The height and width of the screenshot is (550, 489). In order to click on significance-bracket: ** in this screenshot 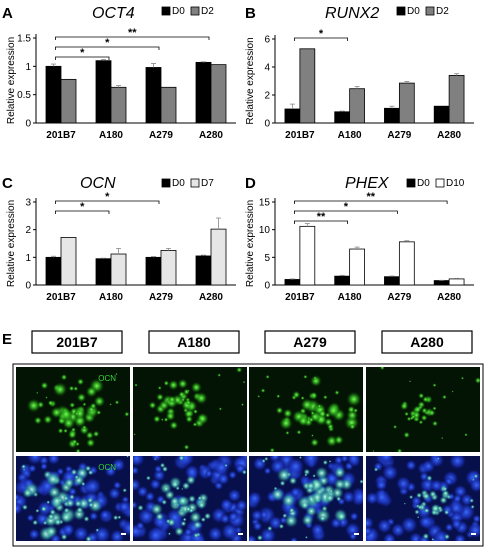, I will do `click(132, 33)`.